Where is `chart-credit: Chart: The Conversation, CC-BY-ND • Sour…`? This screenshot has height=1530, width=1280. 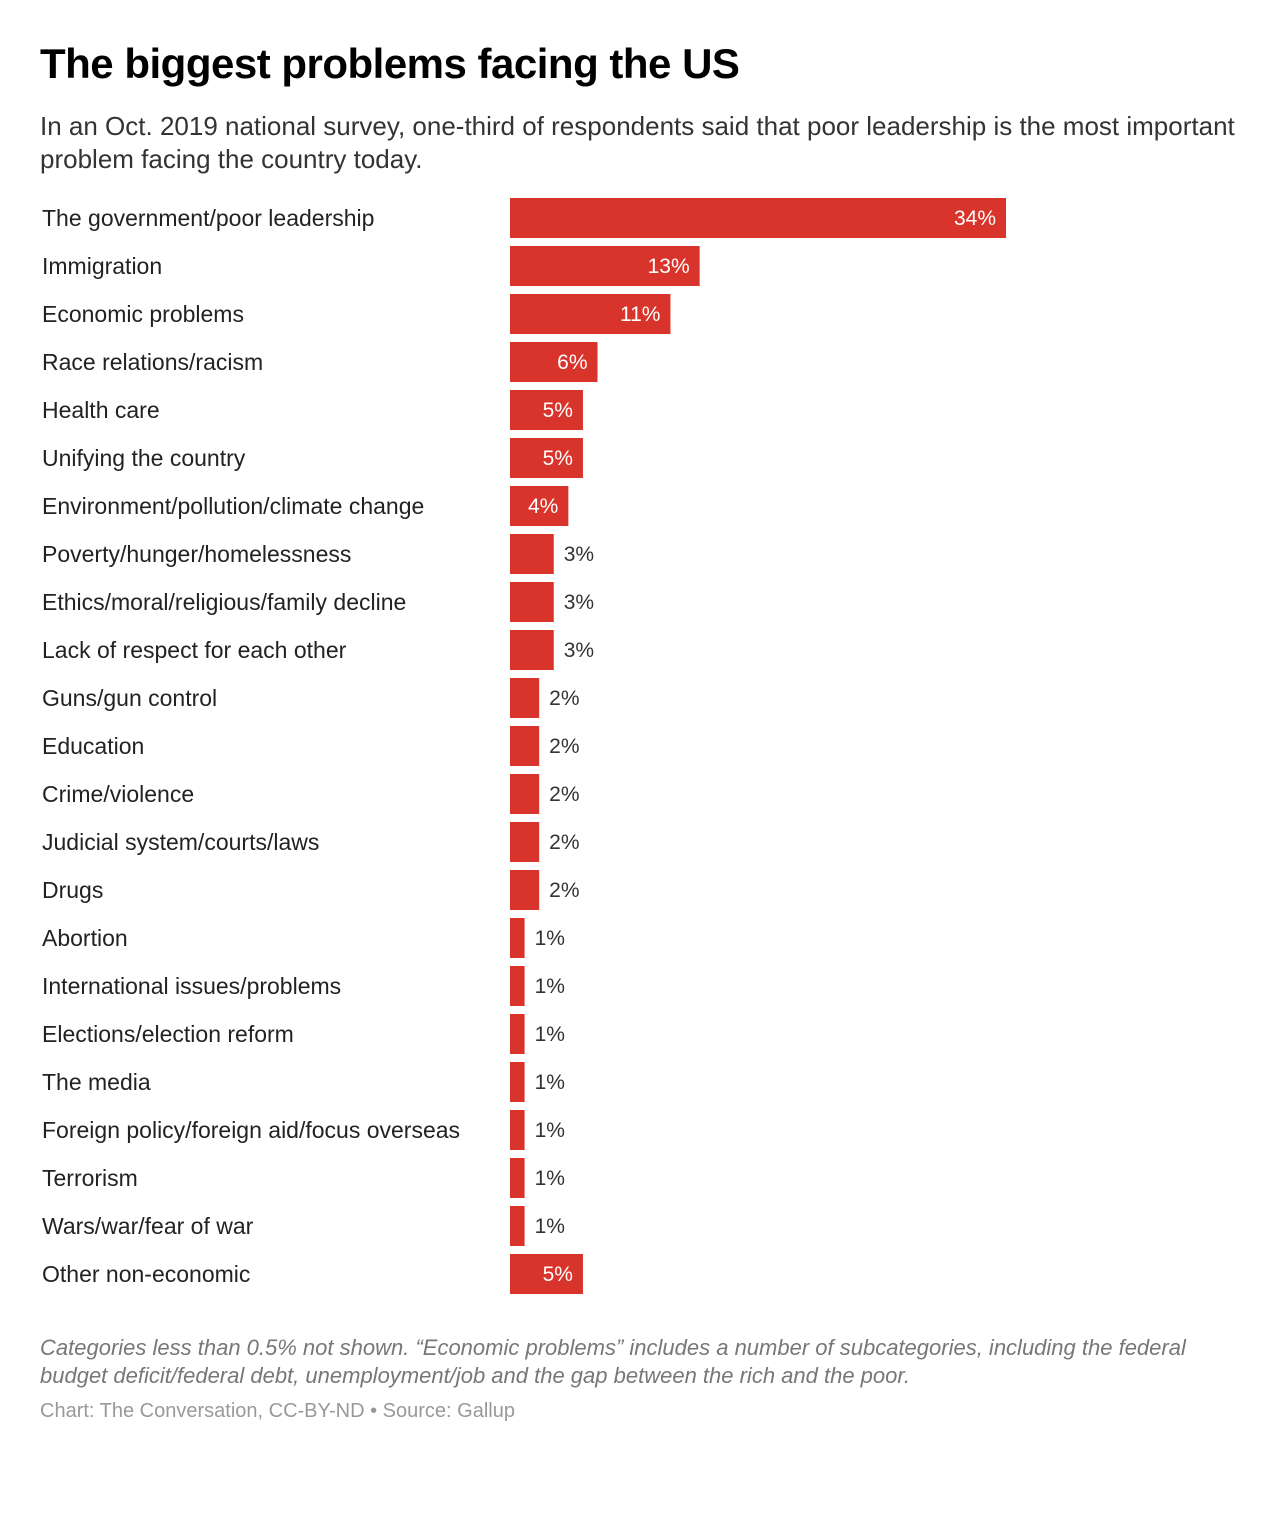
chart-credit: Chart: The Conversation, CC-BY-ND • Sour… is located at coordinates (277, 1411).